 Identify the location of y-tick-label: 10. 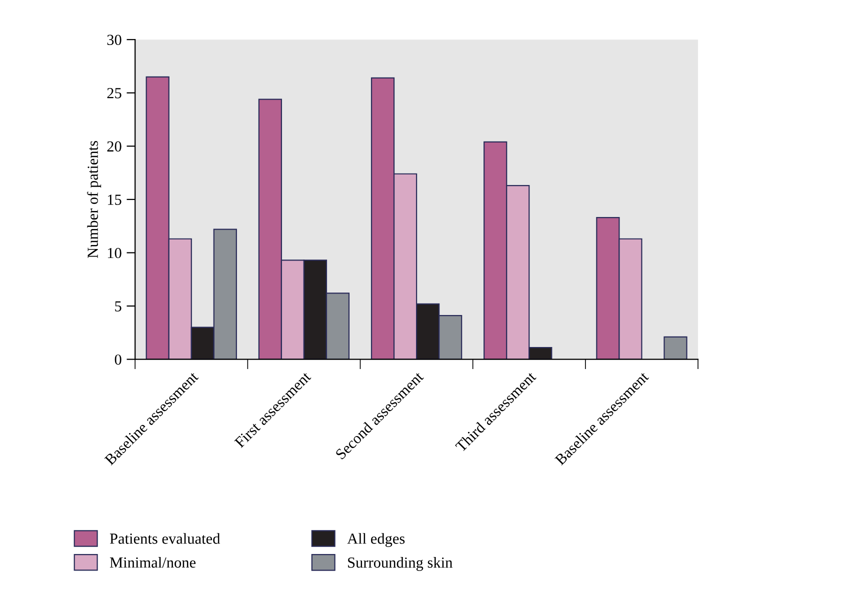
(115, 253).